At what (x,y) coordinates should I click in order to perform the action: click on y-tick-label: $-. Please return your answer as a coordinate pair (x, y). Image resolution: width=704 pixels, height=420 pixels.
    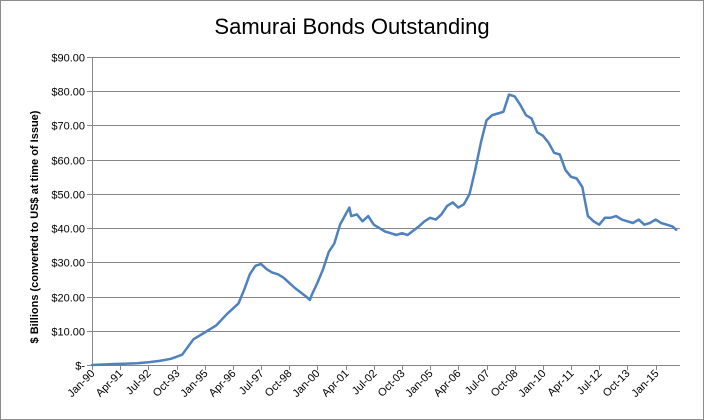
    Looking at the image, I should click on (80, 367).